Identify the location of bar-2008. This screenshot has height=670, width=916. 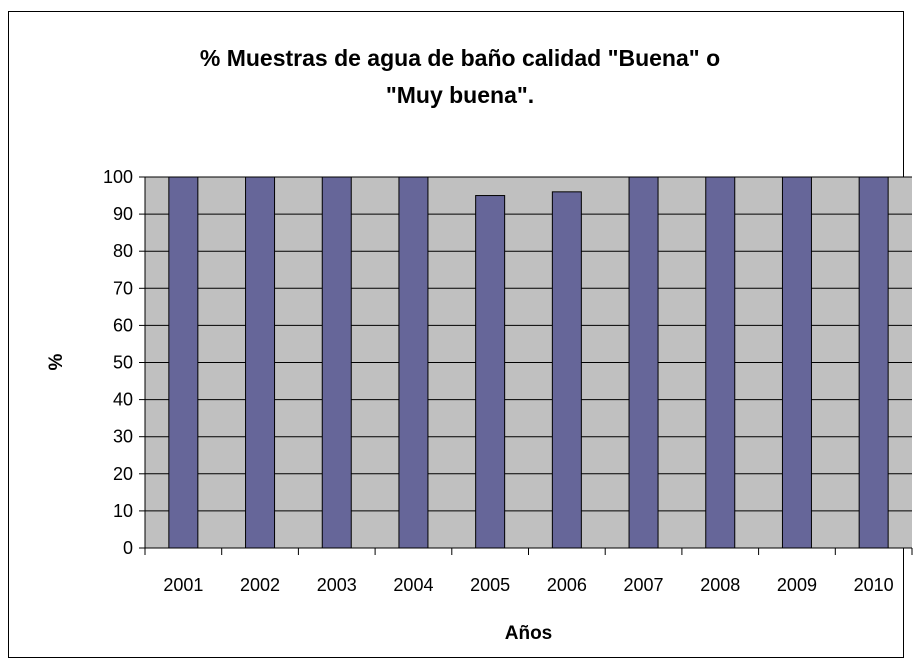
(720, 362).